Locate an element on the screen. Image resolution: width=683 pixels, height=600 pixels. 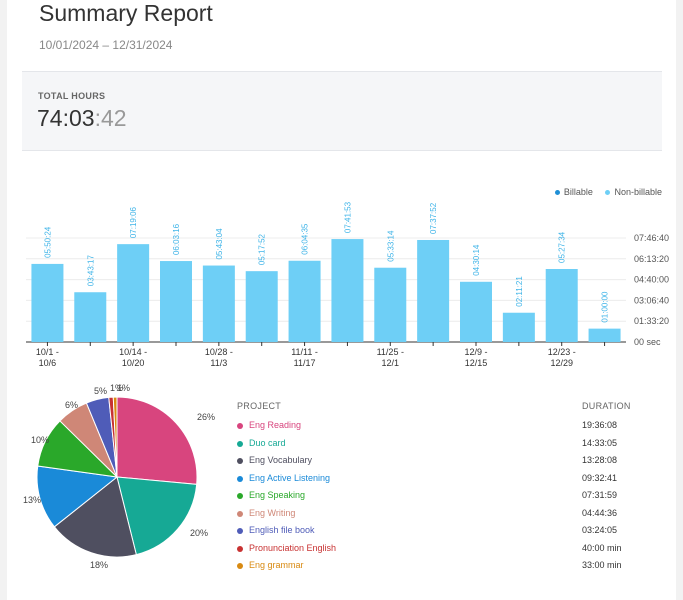
project-duration: 19:36:08 is located at coordinates (600, 425).